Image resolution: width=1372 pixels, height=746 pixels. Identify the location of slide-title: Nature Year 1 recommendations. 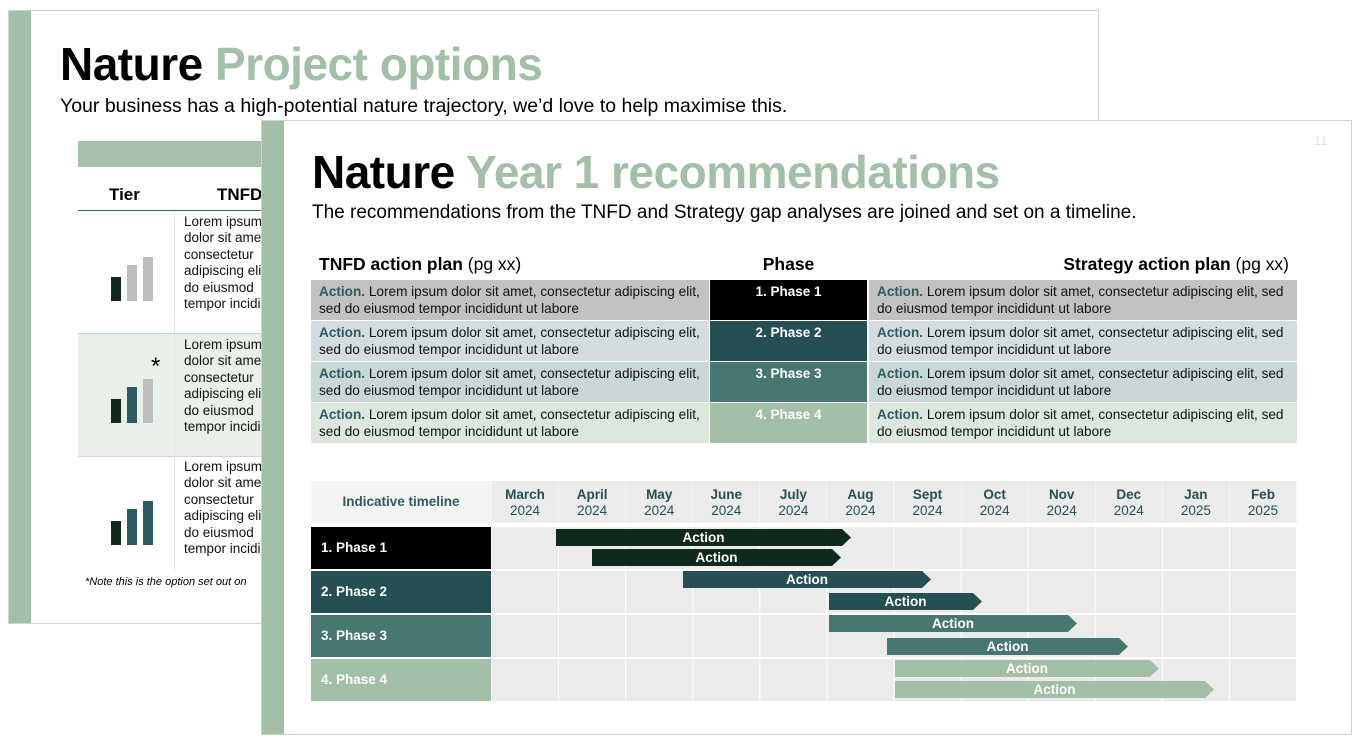
(656, 172).